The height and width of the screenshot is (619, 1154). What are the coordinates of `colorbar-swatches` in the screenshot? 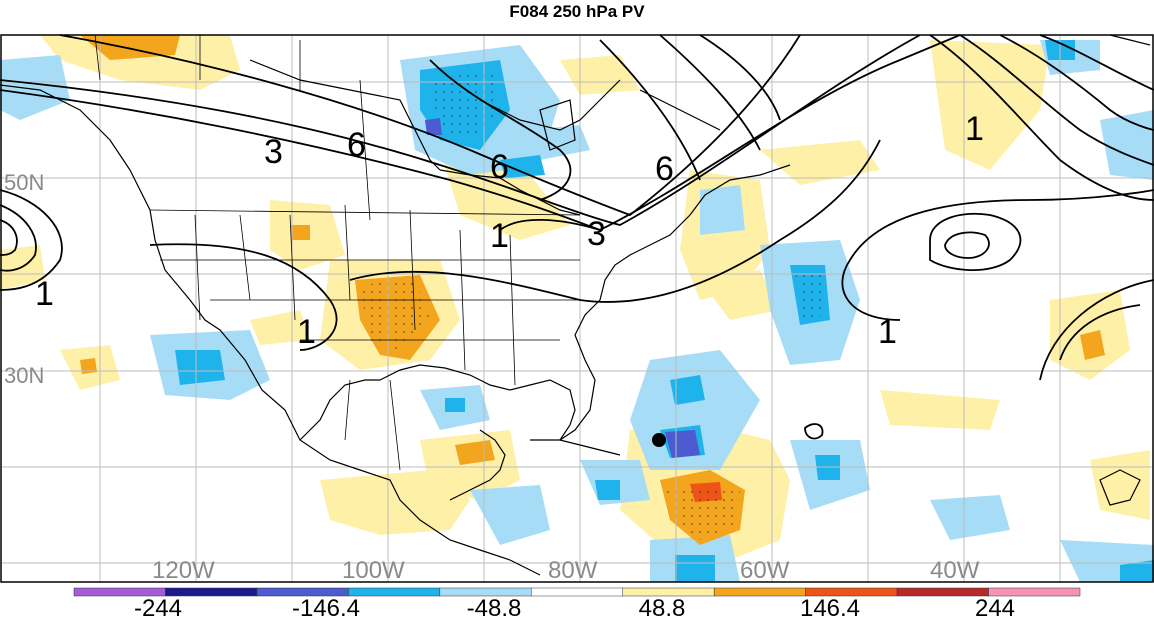 It's located at (577, 592).